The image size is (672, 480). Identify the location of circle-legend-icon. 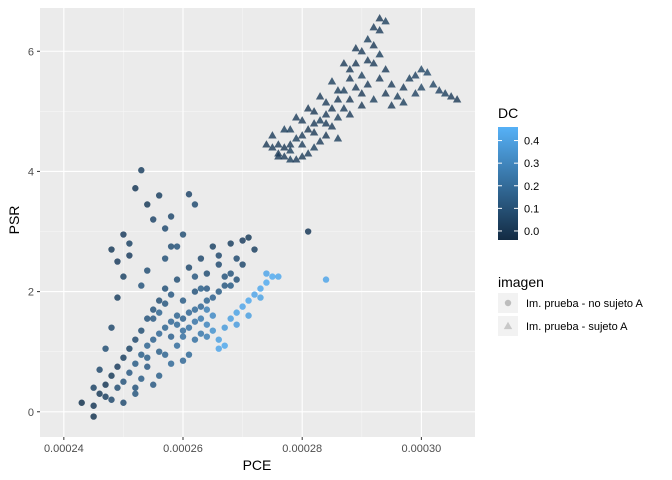
(508, 303).